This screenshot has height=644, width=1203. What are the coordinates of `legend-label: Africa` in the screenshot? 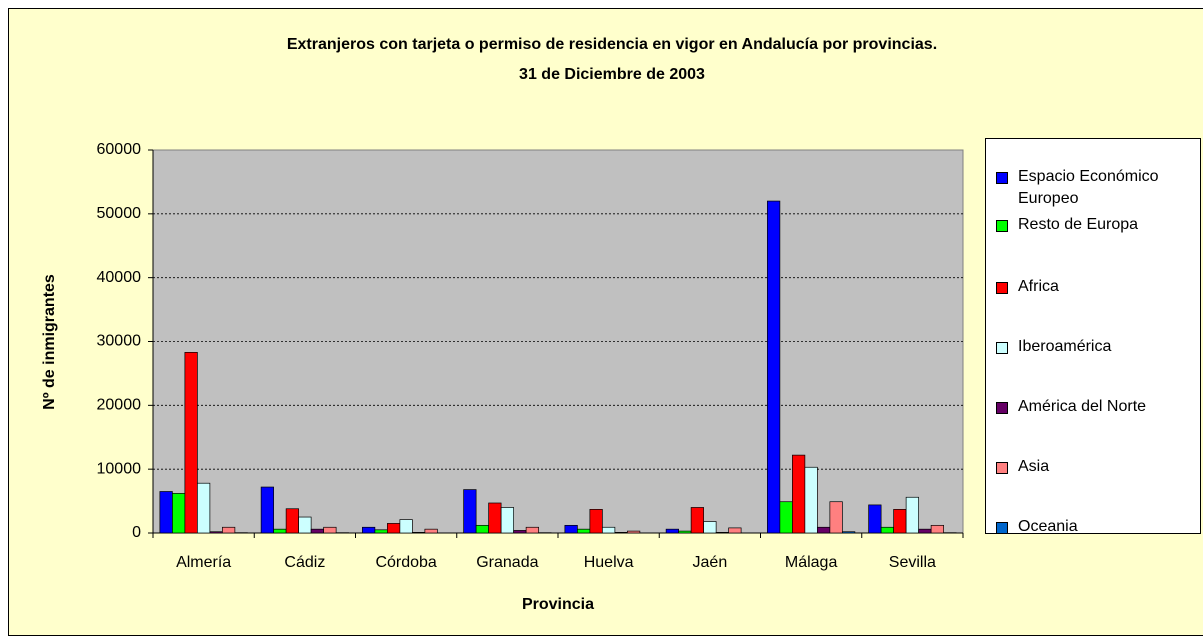 It's located at (1038, 286).